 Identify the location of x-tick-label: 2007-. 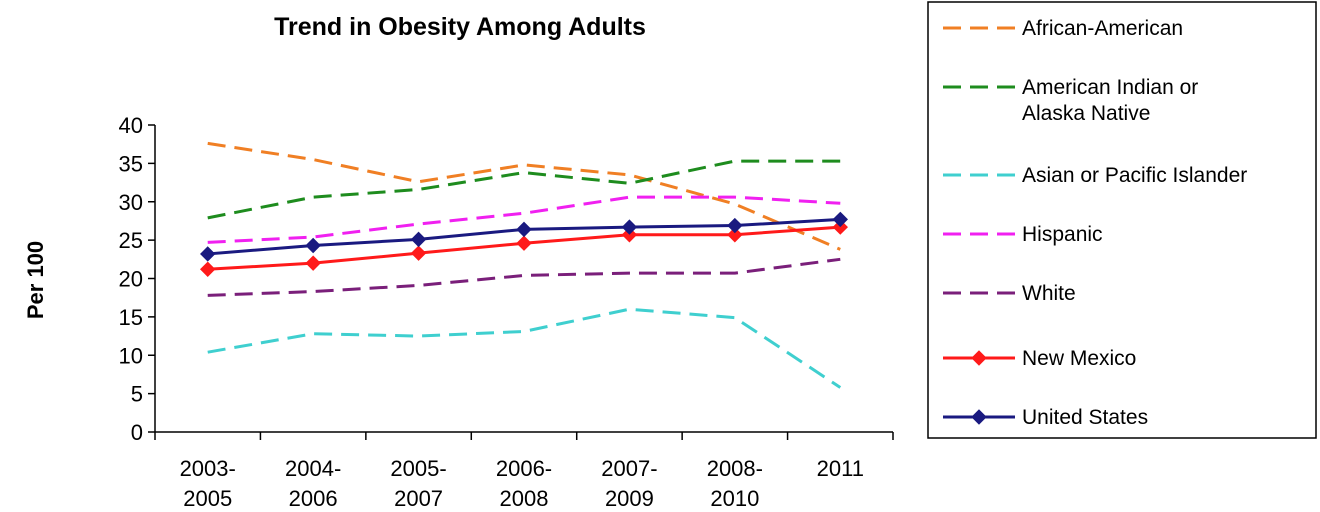
(629, 468).